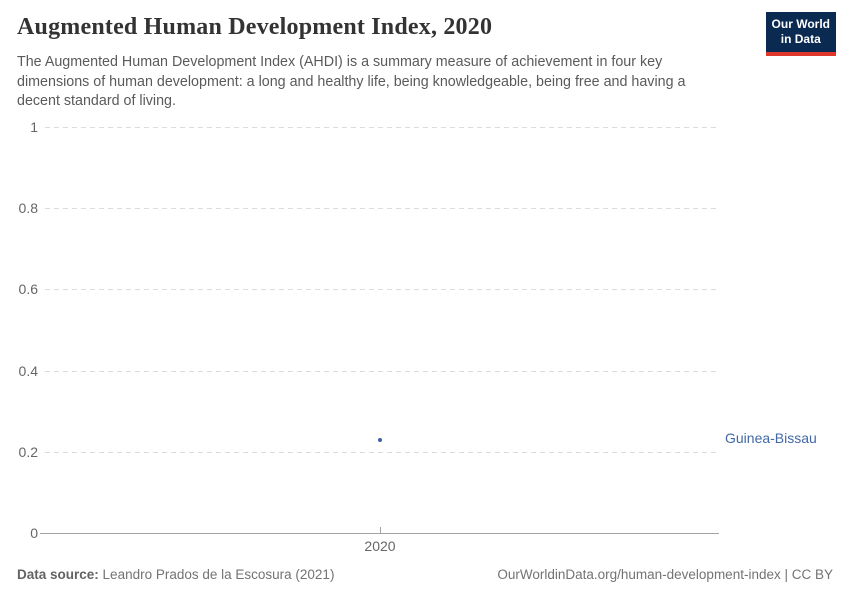  I want to click on x-axis-tick, so click(380, 530).